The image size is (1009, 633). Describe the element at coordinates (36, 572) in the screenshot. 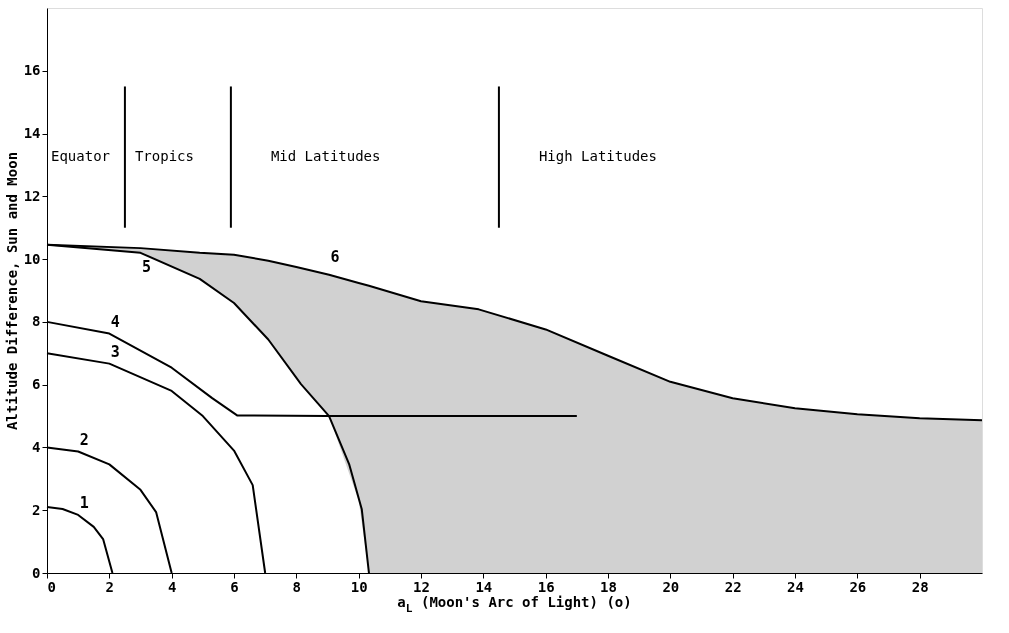

I see `y-tick-label: 0` at that location.